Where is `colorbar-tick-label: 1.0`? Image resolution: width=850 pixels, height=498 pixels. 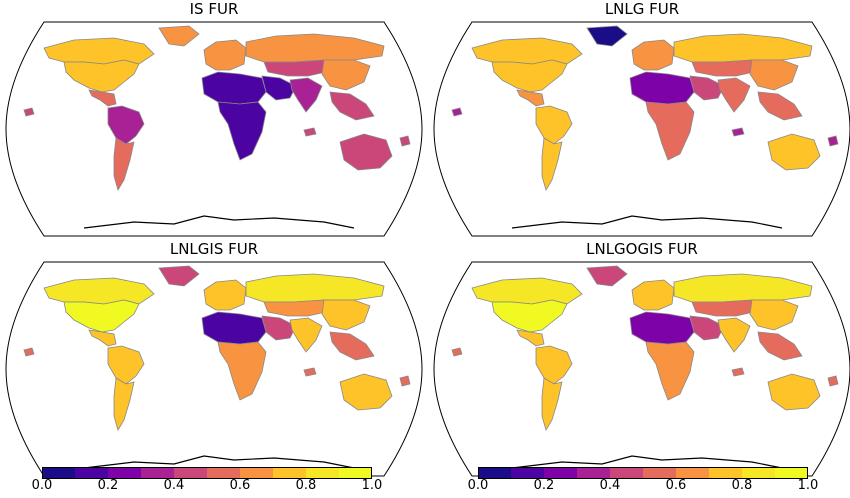
colorbar-tick-label: 1.0 is located at coordinates (808, 485).